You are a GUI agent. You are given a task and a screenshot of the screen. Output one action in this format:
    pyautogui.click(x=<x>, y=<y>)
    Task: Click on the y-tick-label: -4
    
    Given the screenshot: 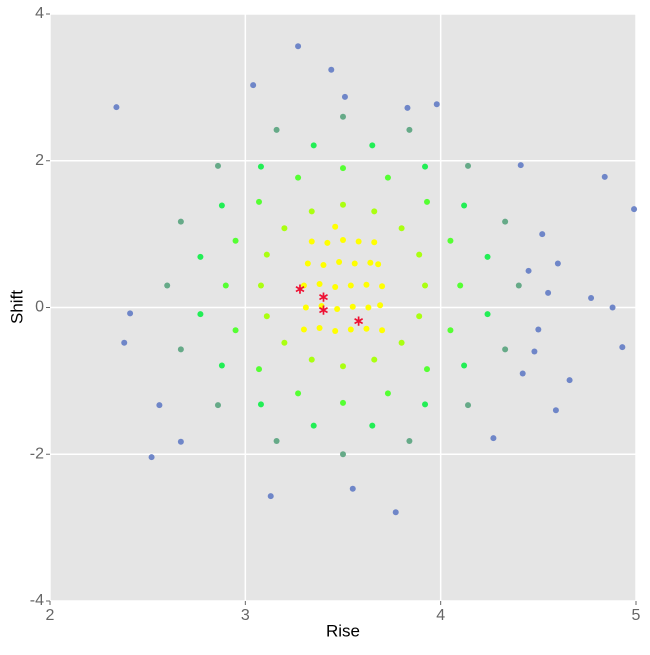 What is the action you would take?
    pyautogui.click(x=37, y=600)
    